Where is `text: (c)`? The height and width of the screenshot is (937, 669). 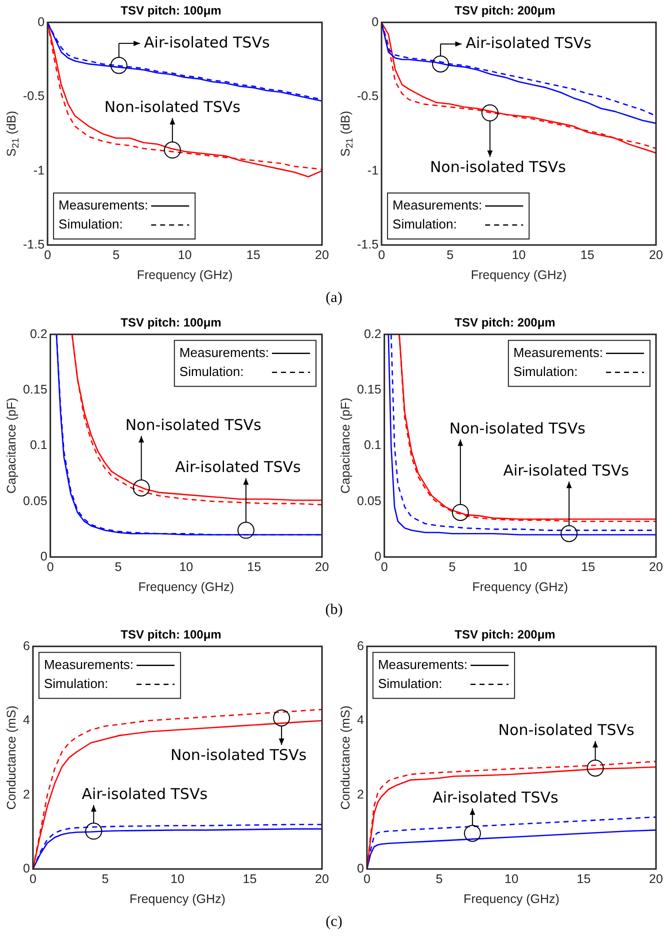 text: (c) is located at coordinates (334, 922).